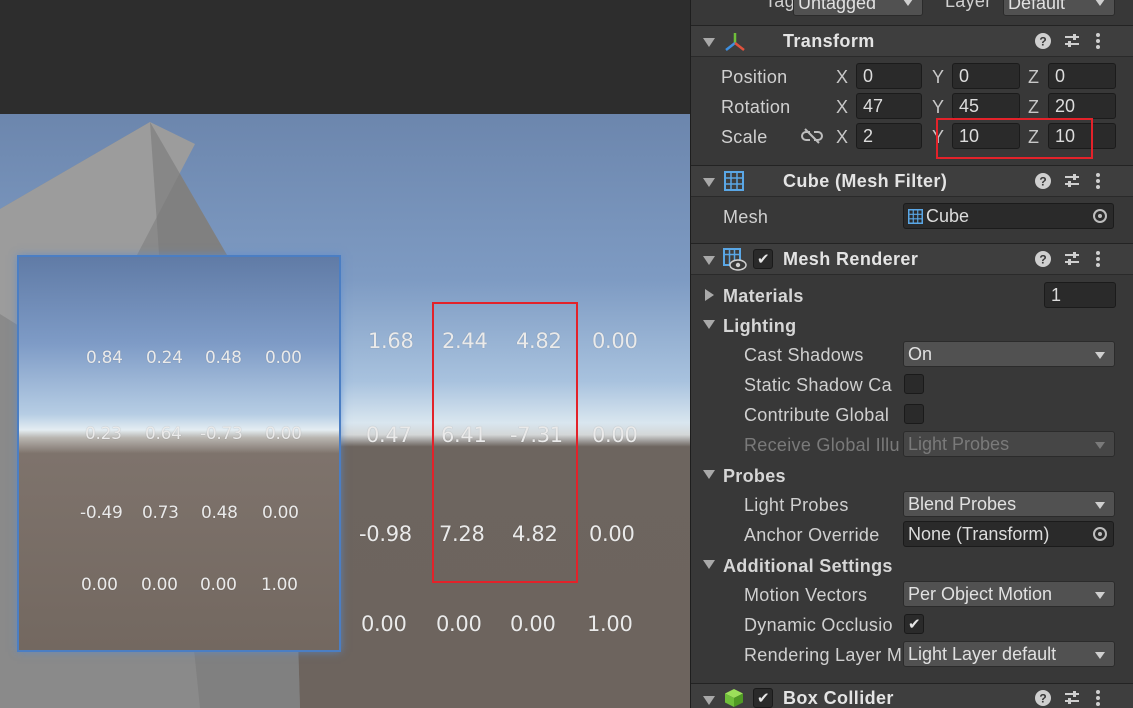  What do you see at coordinates (808, 566) in the screenshot?
I see `additional-settings-label: Additional Settings` at bounding box center [808, 566].